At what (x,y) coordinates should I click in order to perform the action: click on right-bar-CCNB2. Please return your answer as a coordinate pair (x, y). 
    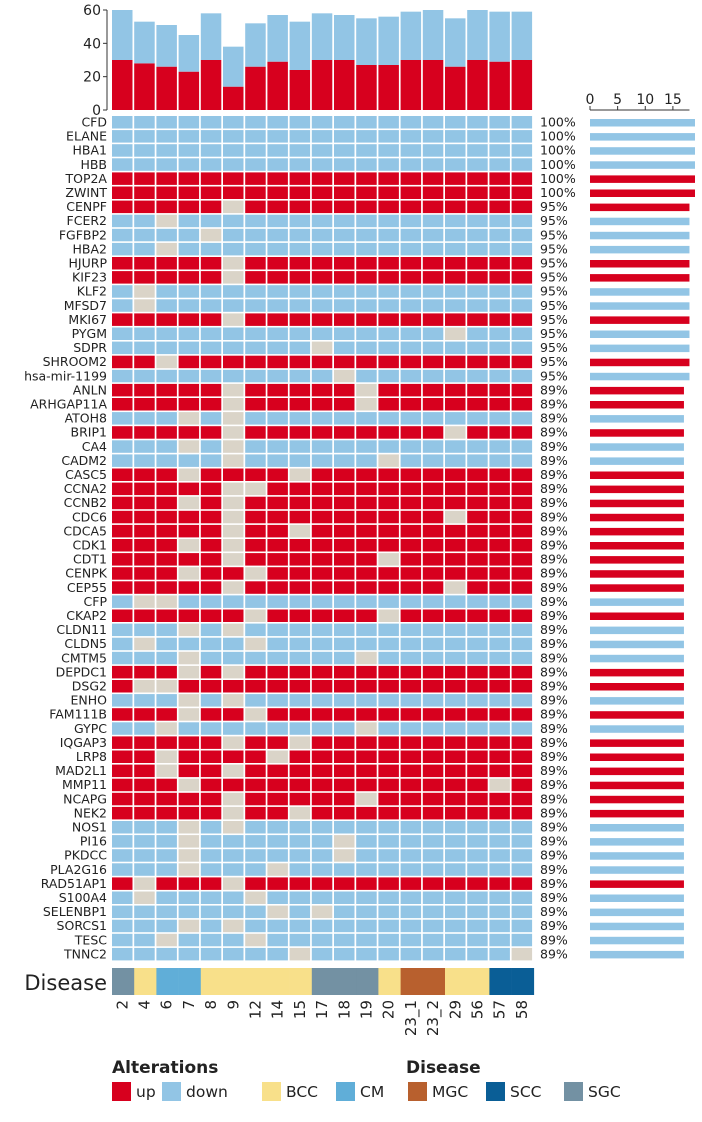
    Looking at the image, I should click on (637, 503).